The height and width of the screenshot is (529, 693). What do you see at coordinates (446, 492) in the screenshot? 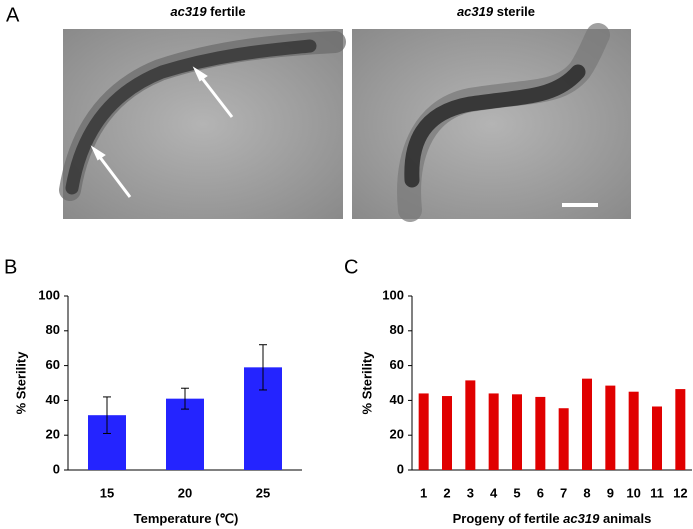
I see `x-tick-label: 2` at bounding box center [446, 492].